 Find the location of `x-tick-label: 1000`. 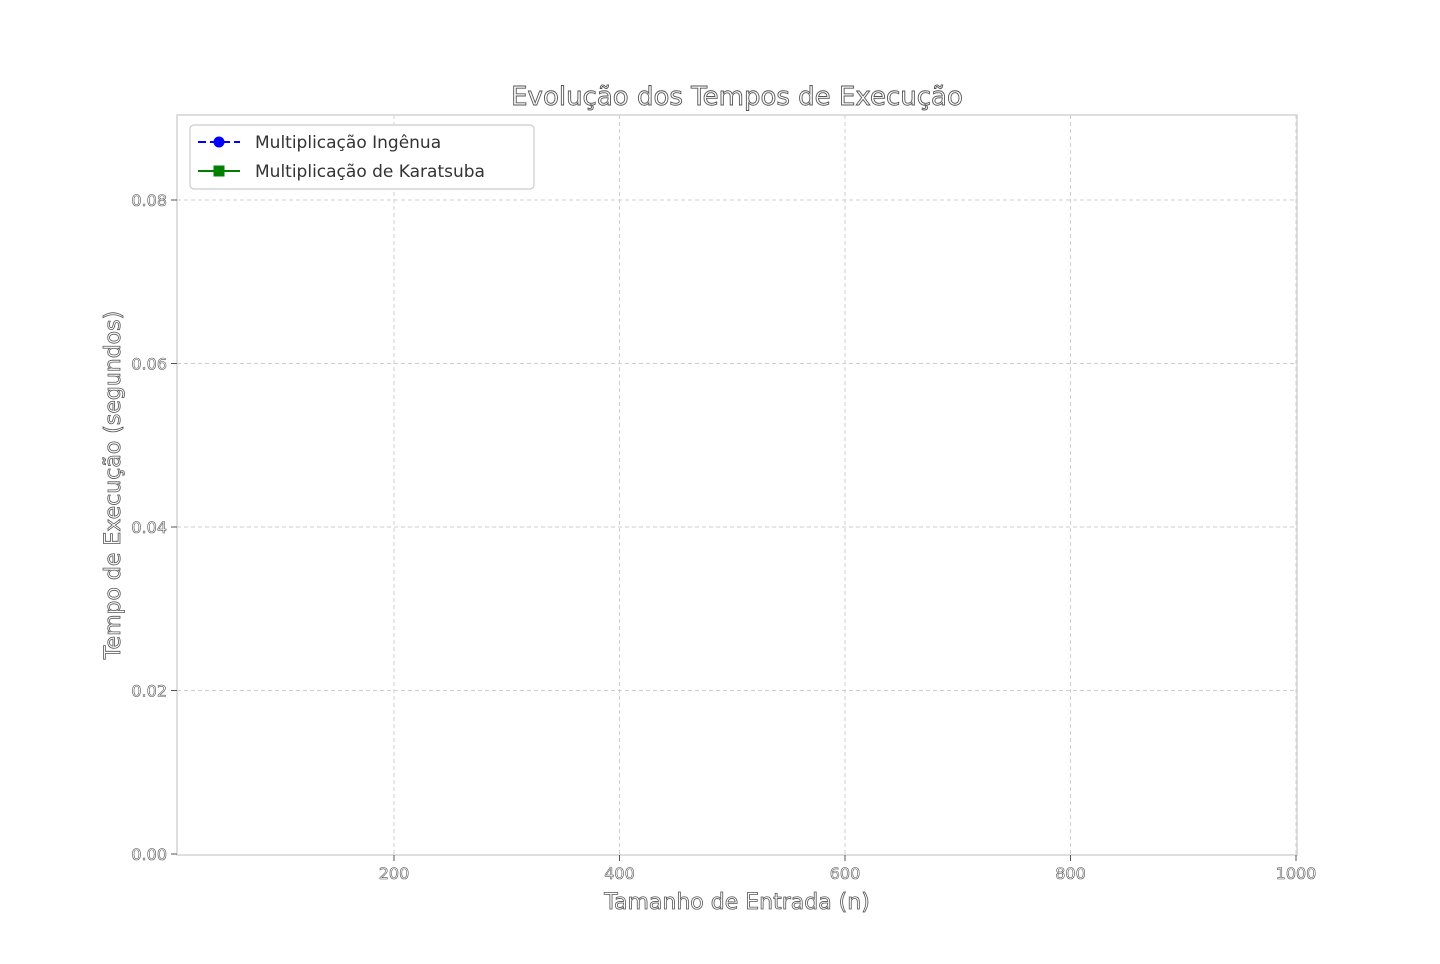

x-tick-label: 1000 is located at coordinates (1296, 873).